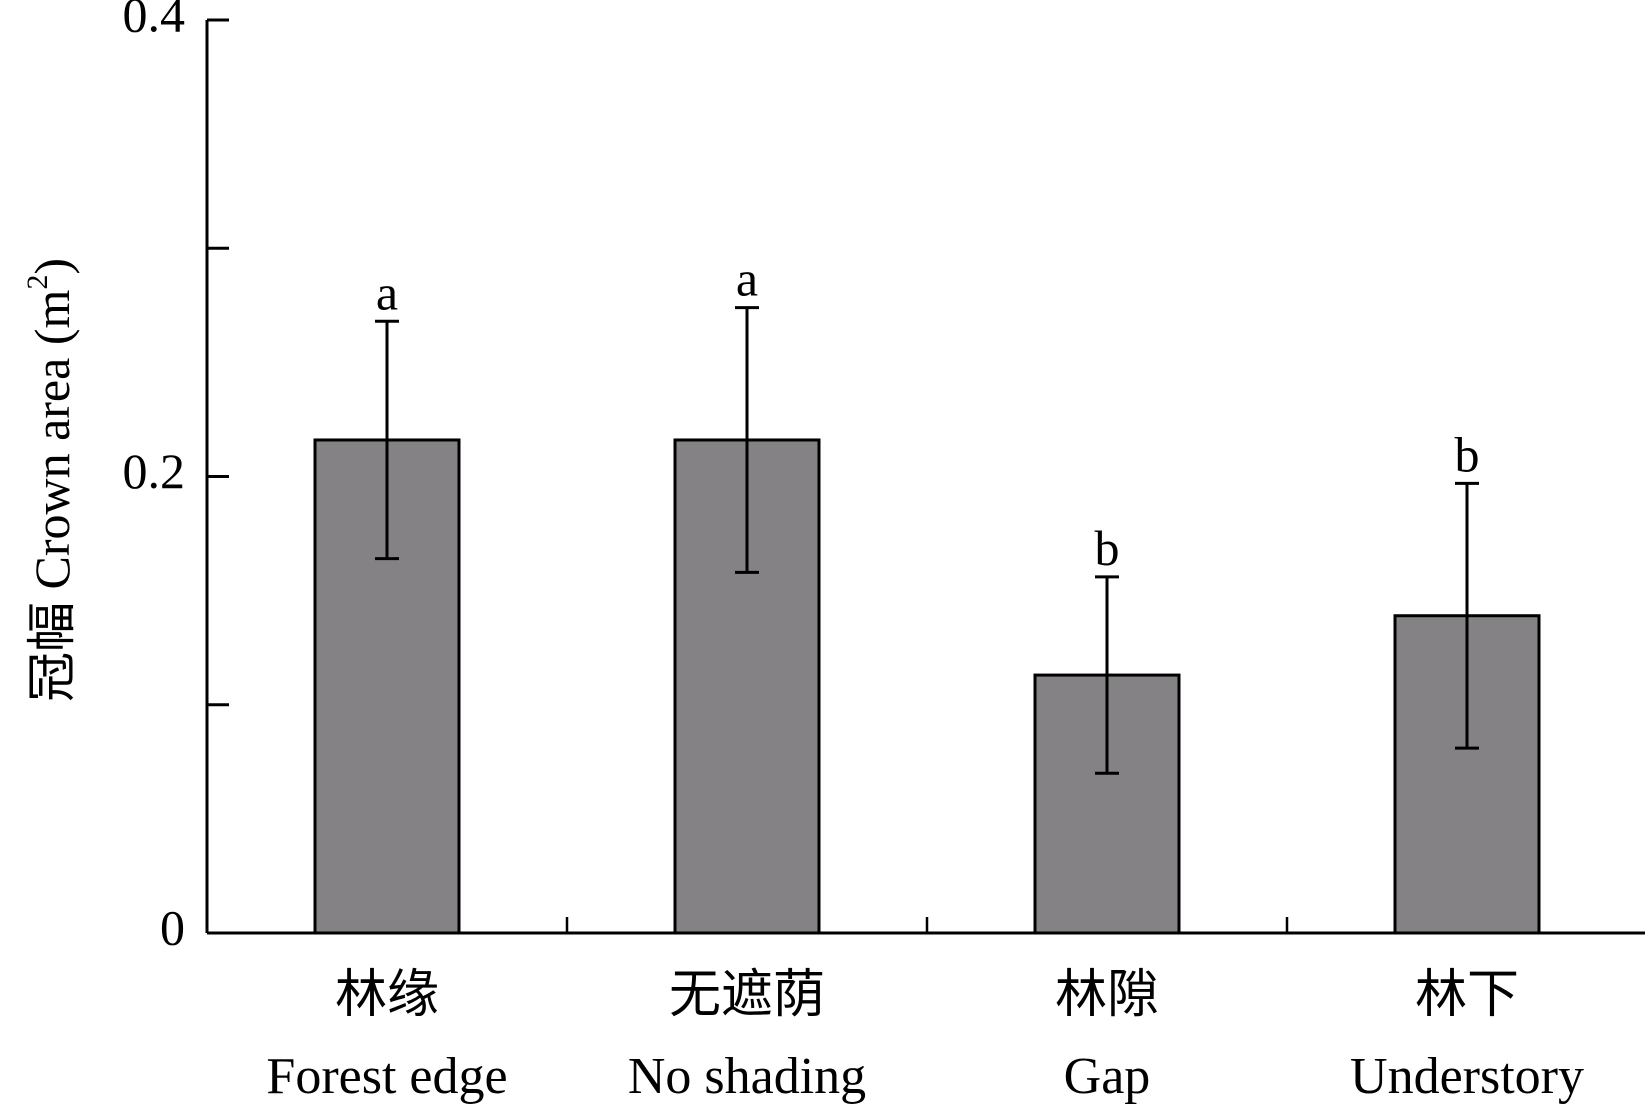  What do you see at coordinates (1107, 995) in the screenshot?
I see `category-label-zh: 林隙` at bounding box center [1107, 995].